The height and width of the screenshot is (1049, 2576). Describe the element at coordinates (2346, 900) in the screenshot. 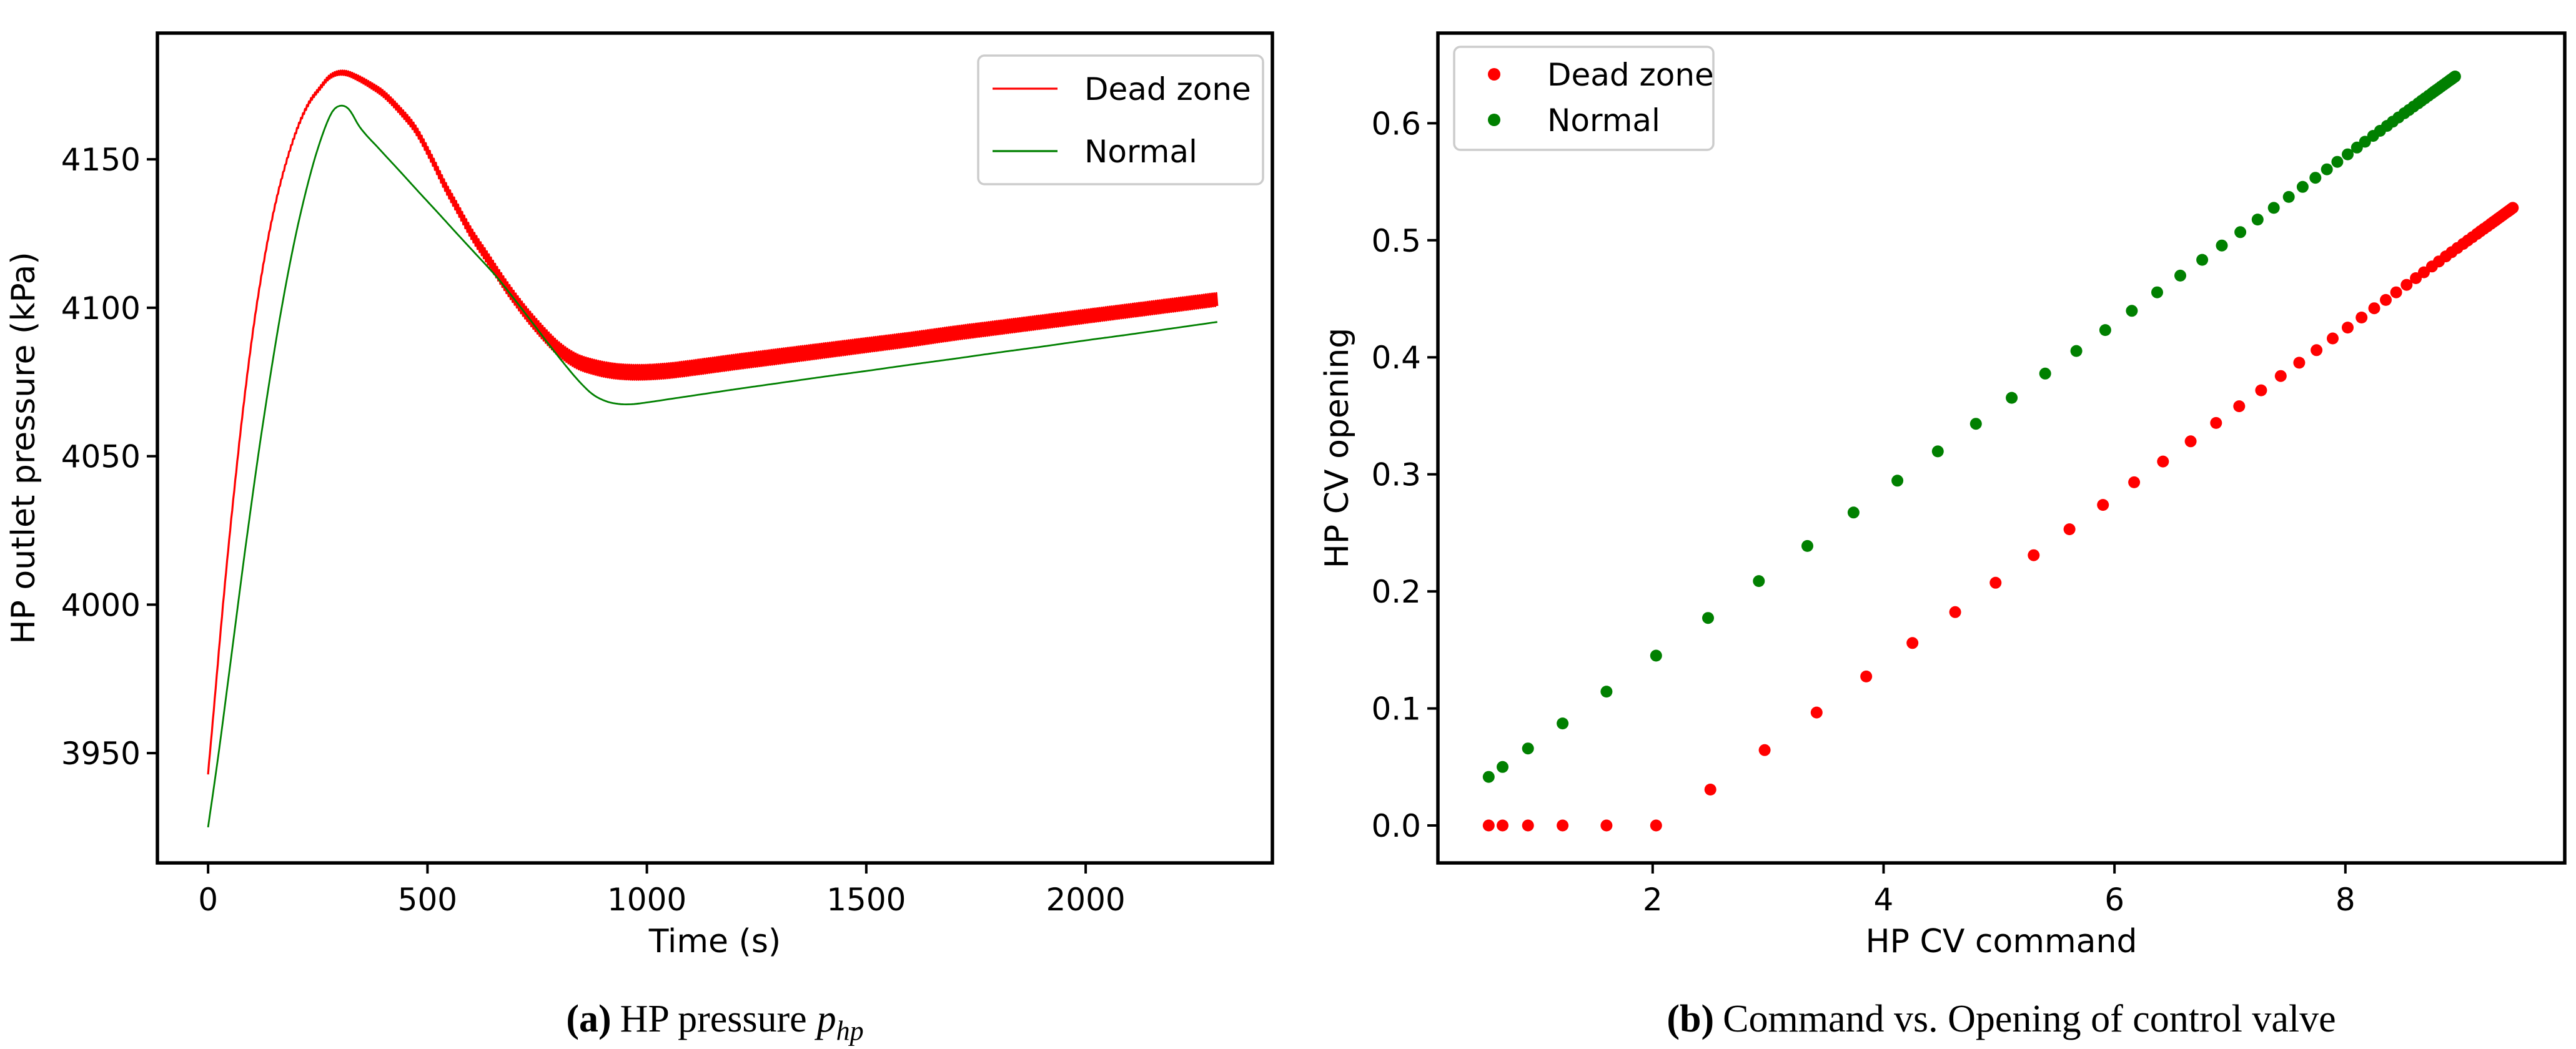

I see `x-tick-label: 8` at that location.